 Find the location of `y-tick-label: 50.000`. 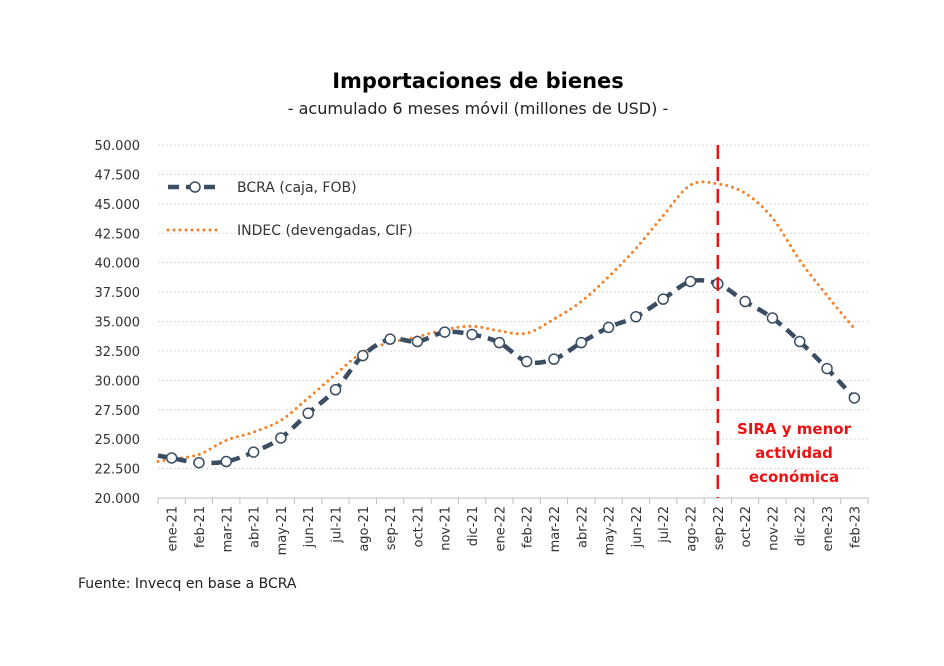

y-tick-label: 50.000 is located at coordinates (118, 146).